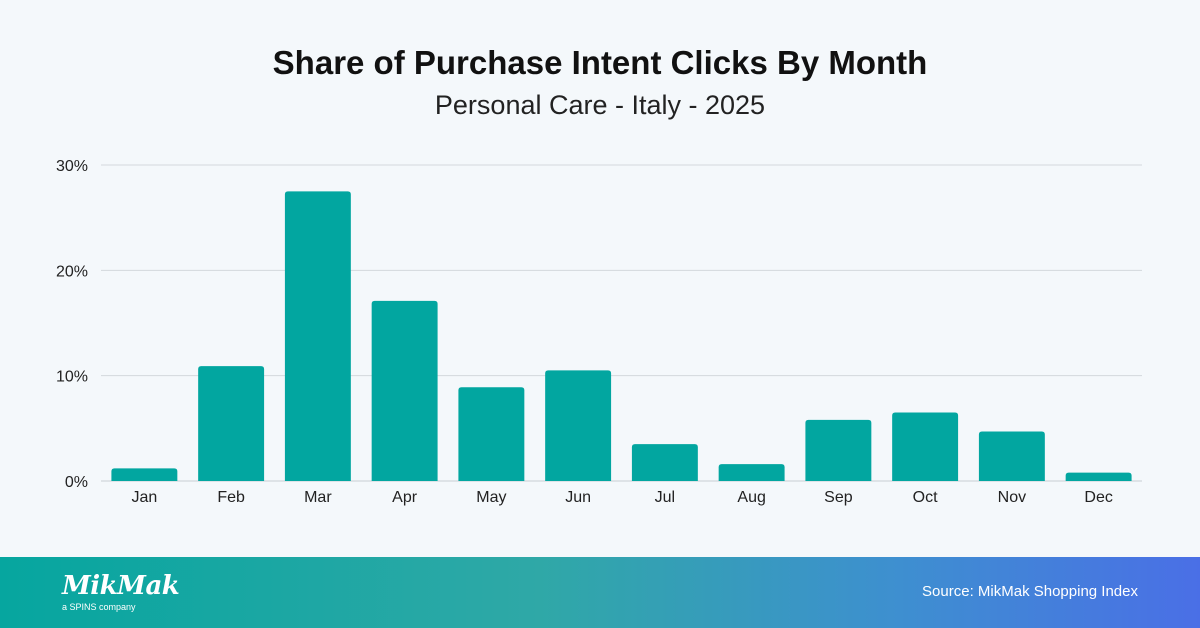 This screenshot has height=628, width=1200. What do you see at coordinates (1098, 497) in the screenshot?
I see `x-tick-label: Dec` at bounding box center [1098, 497].